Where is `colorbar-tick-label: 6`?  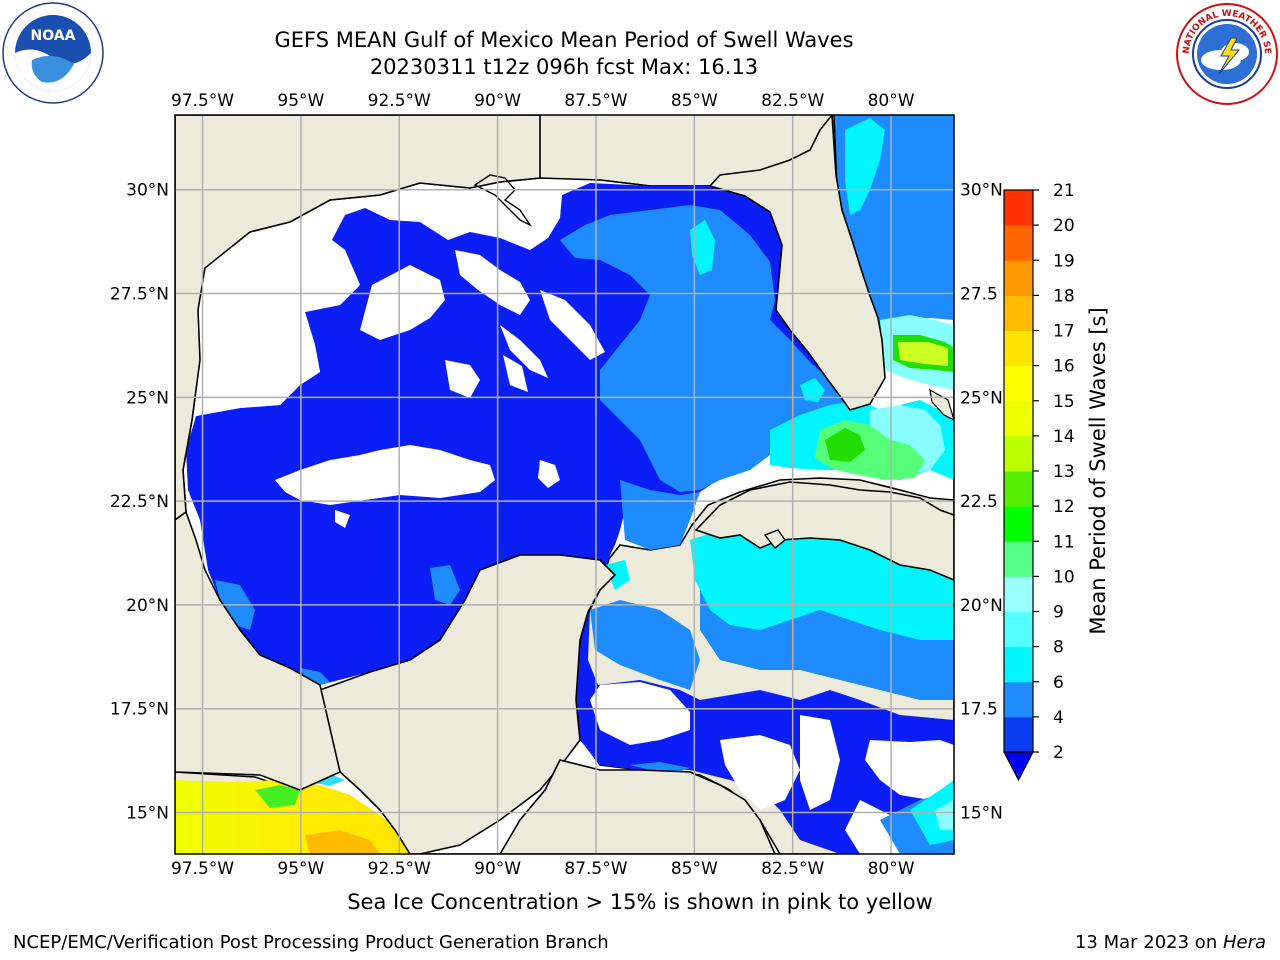 colorbar-tick-label: 6 is located at coordinates (1058, 683).